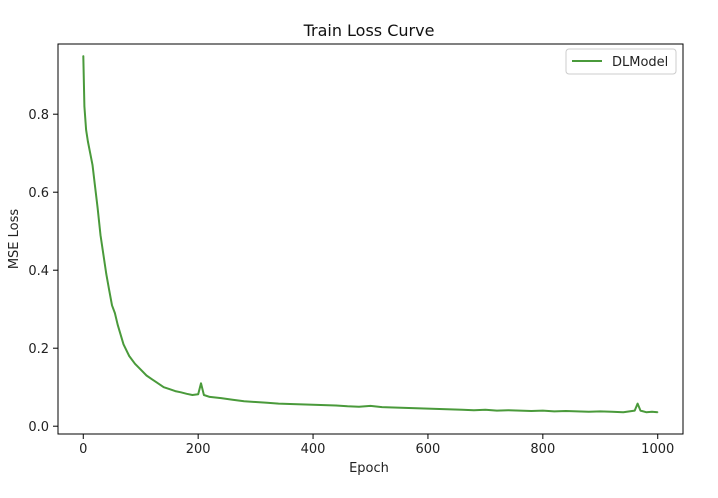 Image resolution: width=718 pixels, height=498 pixels. I want to click on x-axis-label: Epoch, so click(369, 468).